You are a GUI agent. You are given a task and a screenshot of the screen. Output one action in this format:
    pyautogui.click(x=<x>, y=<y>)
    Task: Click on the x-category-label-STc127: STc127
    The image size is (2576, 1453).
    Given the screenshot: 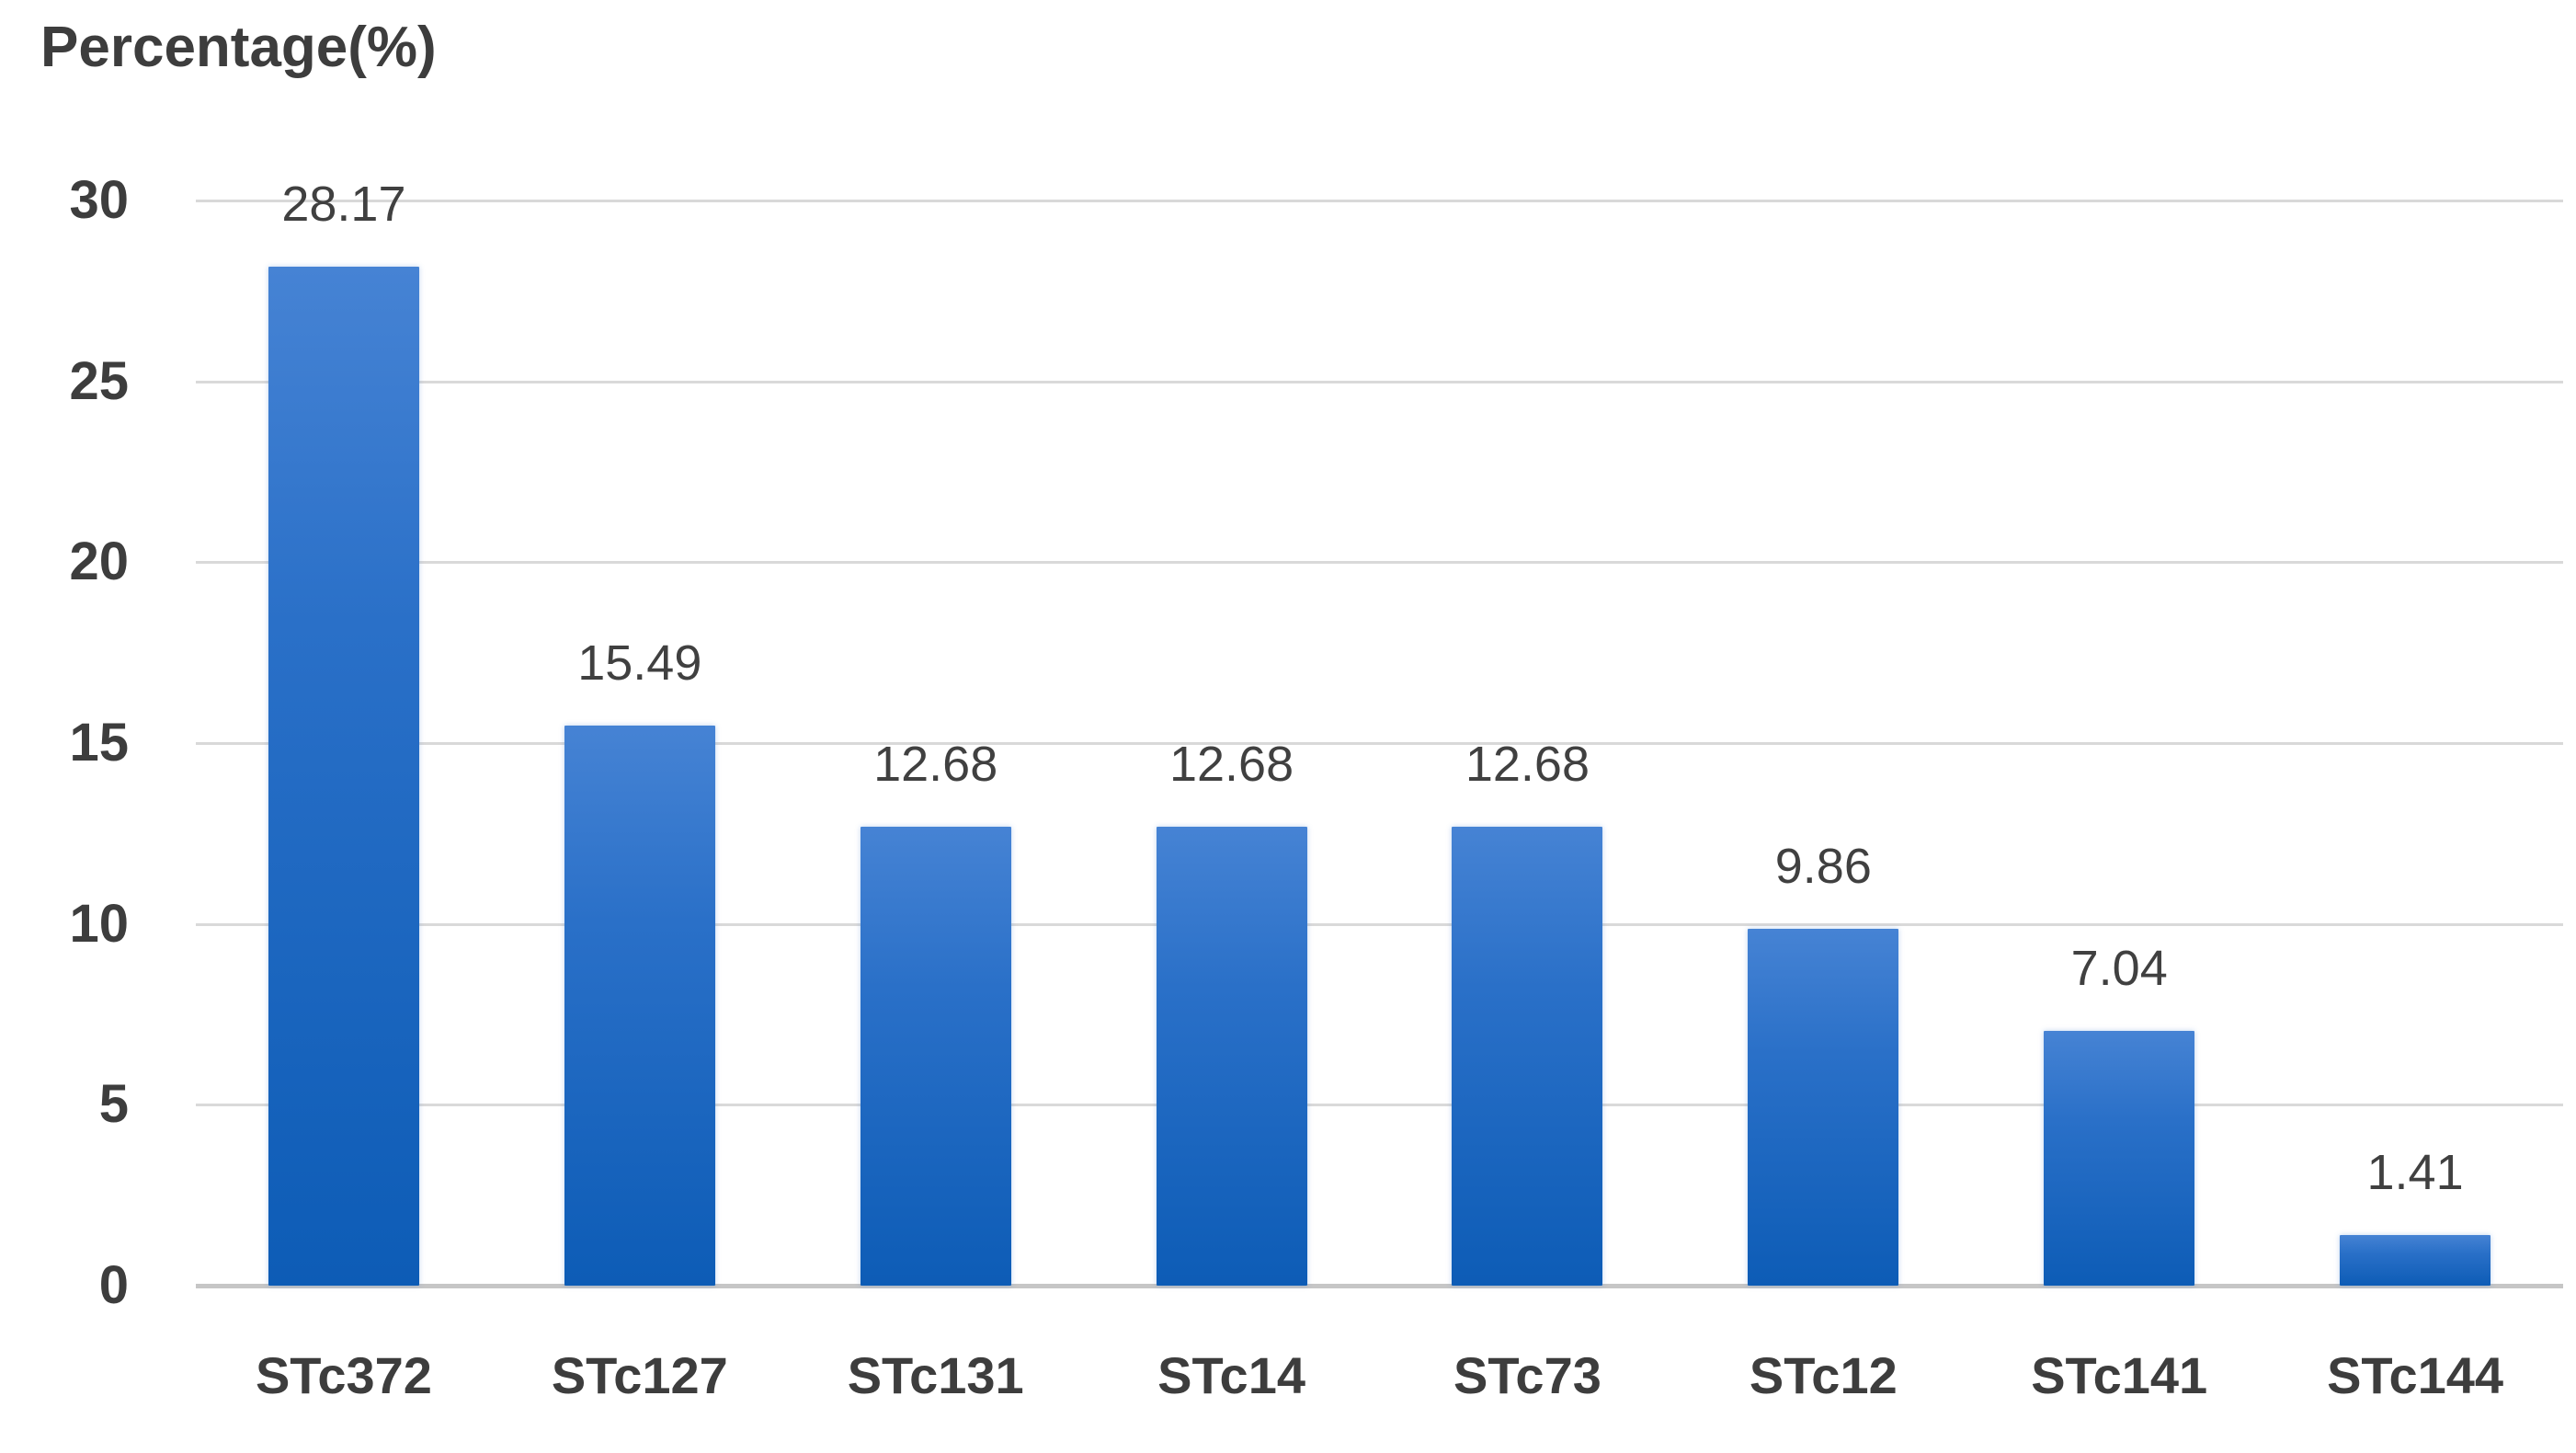 What is the action you would take?
    pyautogui.click(x=639, y=1375)
    